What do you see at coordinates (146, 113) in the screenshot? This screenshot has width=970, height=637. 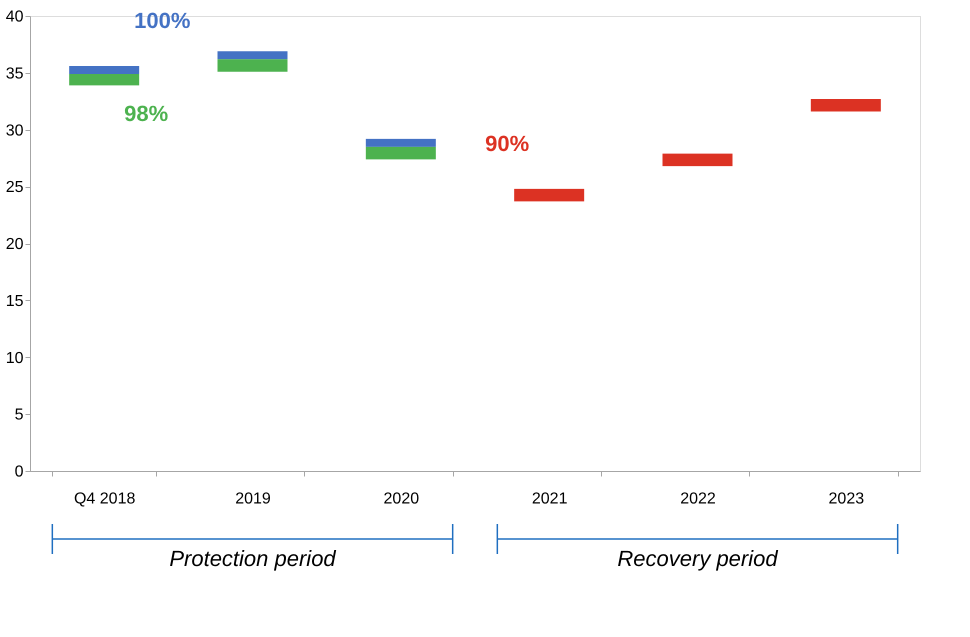 I see `series-label: 98%` at bounding box center [146, 113].